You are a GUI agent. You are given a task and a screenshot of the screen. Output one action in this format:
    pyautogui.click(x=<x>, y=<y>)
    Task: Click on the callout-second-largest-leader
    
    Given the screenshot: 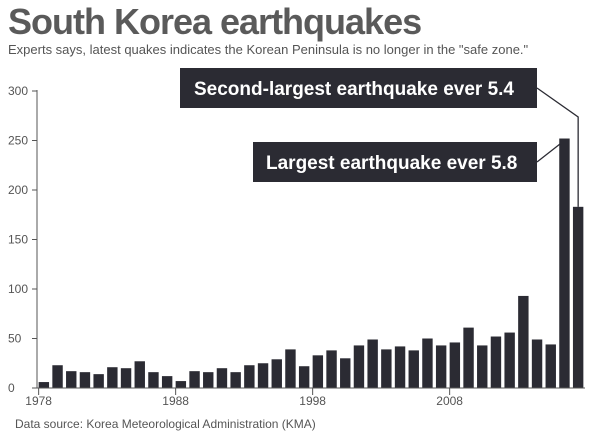 What is the action you would take?
    pyautogui.click(x=557, y=147)
    